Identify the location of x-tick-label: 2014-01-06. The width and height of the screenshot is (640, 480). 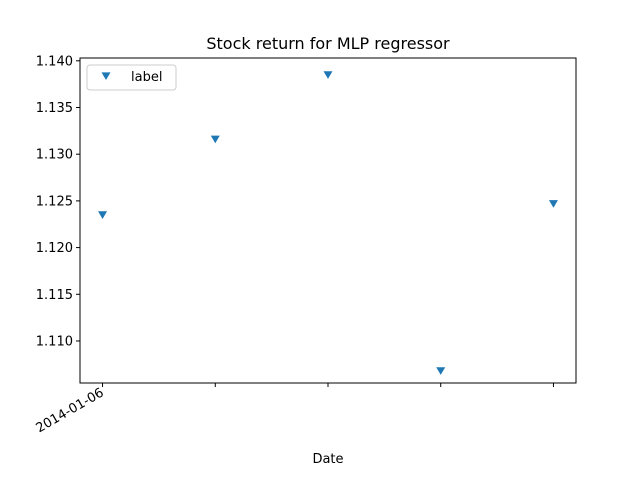
(70, 410).